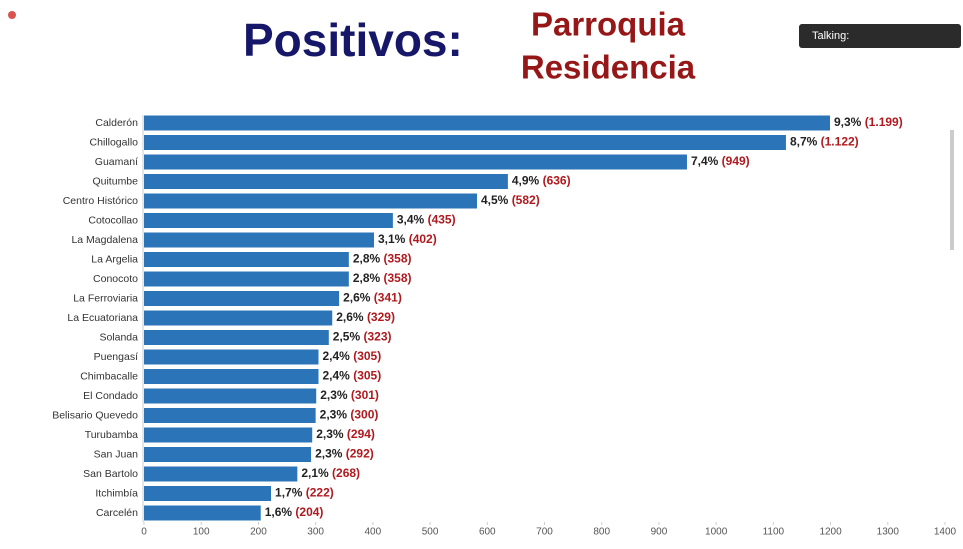 This screenshot has height=549, width=963. What do you see at coordinates (411, 220) in the screenshot?
I see `share-label: 3,4%` at bounding box center [411, 220].